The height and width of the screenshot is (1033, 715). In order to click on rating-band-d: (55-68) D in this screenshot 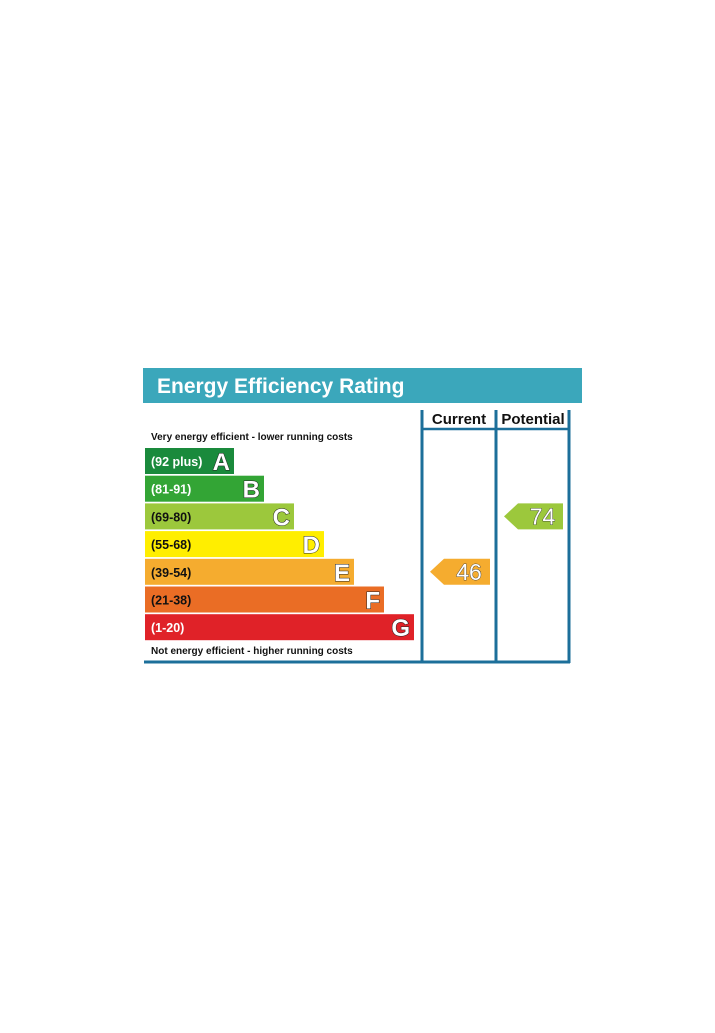, I will do `click(234, 545)`.